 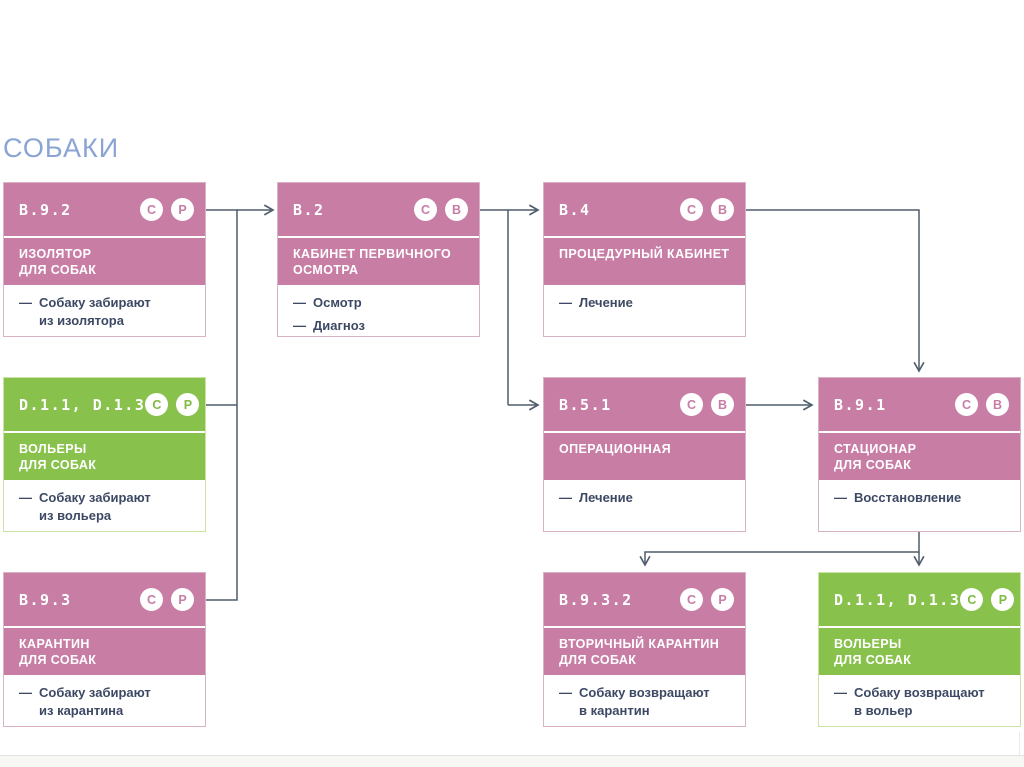 I want to click on node-room: ВТОРИЧНЫЙ КАРАНТИН ДЛЯ СОБАК, so click(x=644, y=651).